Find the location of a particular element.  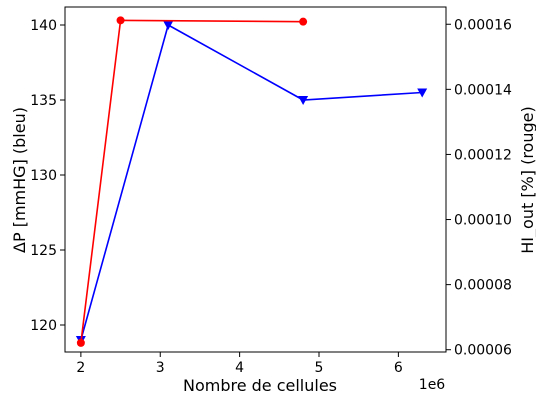

x-tick-label: 2 is located at coordinates (80, 368).